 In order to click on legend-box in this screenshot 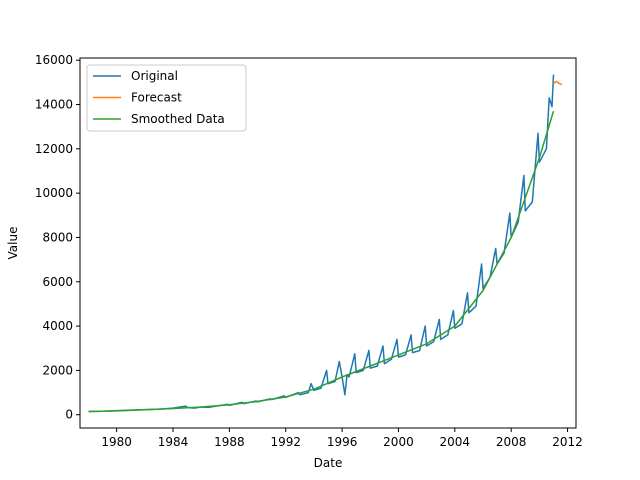, I will do `click(166, 98)`.